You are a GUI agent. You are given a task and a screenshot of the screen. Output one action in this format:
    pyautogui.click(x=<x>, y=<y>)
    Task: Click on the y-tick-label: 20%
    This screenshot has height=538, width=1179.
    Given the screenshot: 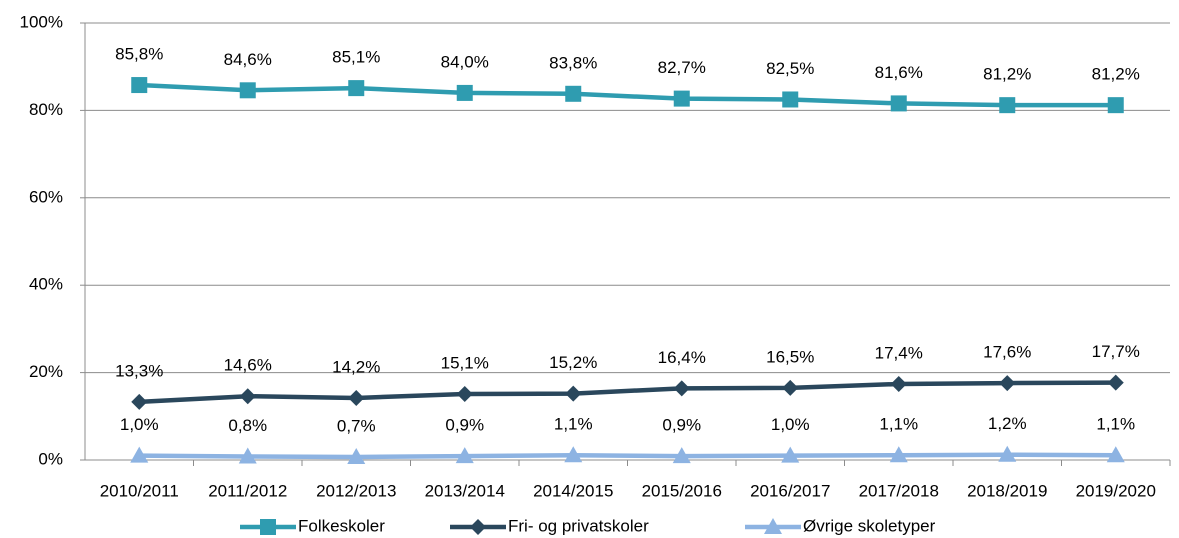 What is the action you would take?
    pyautogui.click(x=46, y=371)
    